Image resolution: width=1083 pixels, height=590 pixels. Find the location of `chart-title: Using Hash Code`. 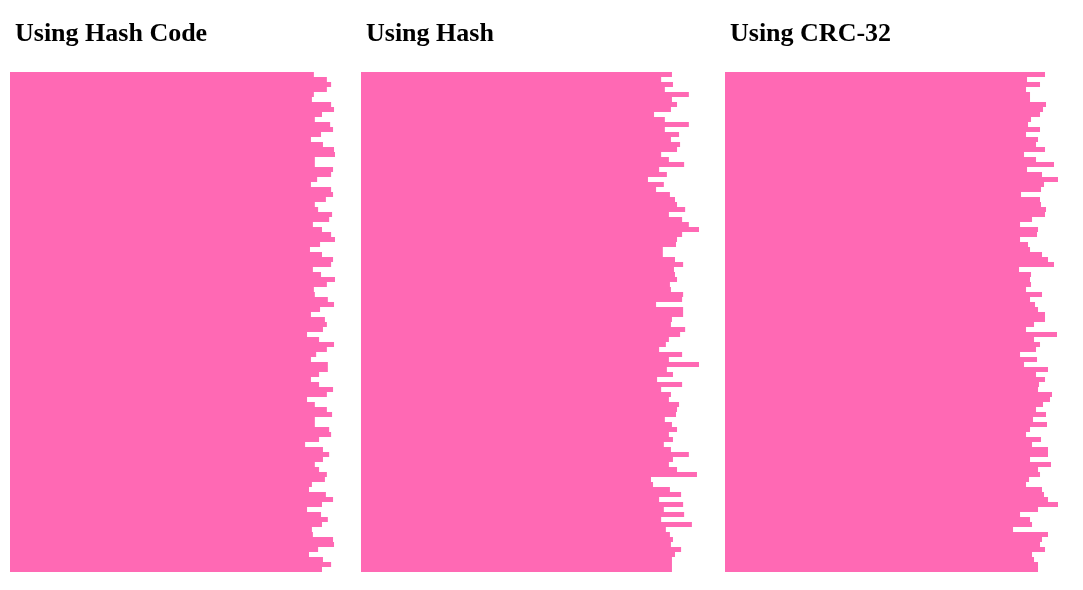

chart-title: Using Hash Code is located at coordinates (111, 32).